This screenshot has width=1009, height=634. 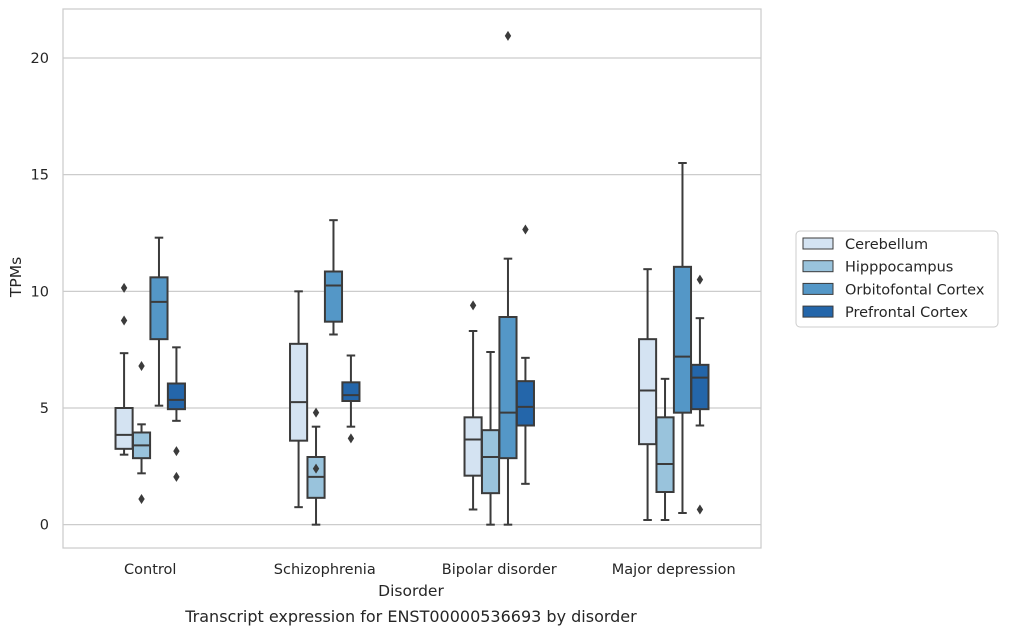 What do you see at coordinates (40, 59) in the screenshot?
I see `y-tick-label-20: 20` at bounding box center [40, 59].